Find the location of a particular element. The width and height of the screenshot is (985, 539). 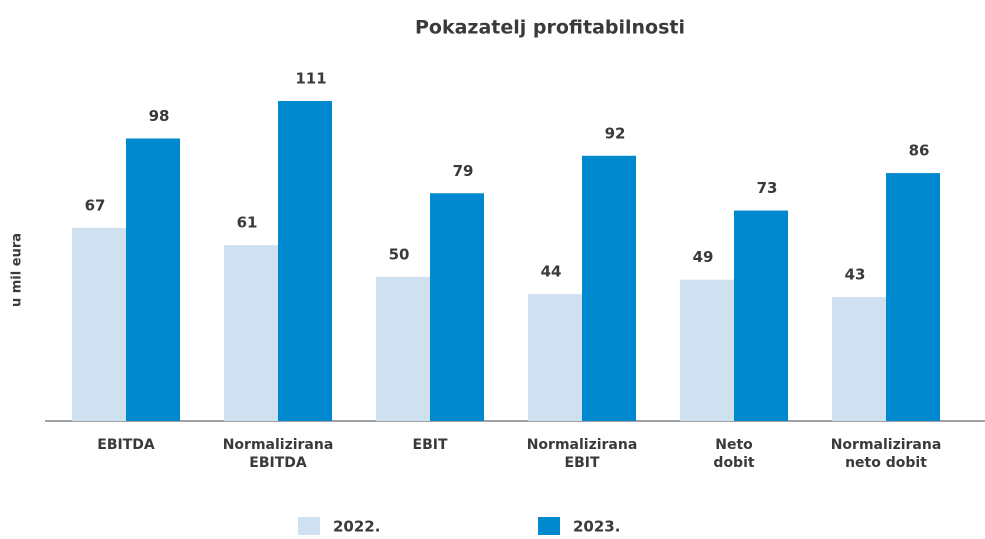

x-tick-label: Normalizirana neto dobit is located at coordinates (886, 454).